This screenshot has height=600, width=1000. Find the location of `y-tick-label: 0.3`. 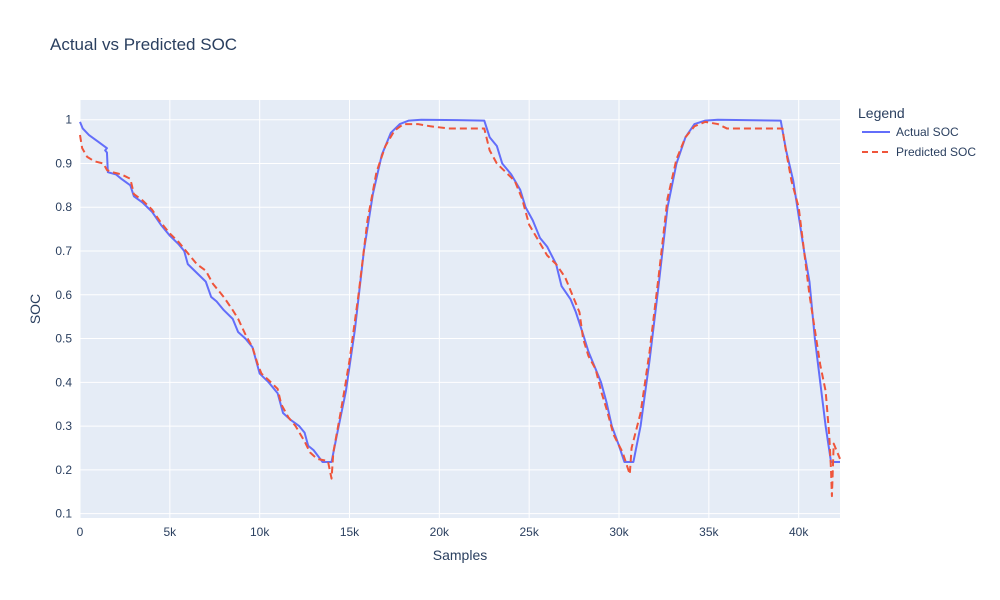

y-tick-label: 0.3 is located at coordinates (63, 426).